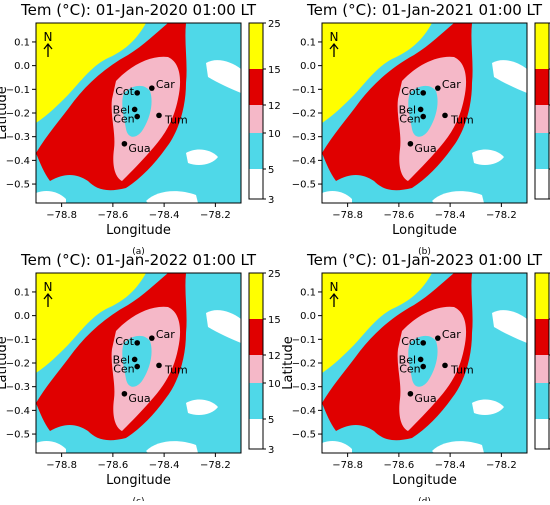 The height and width of the screenshot is (505, 550). I want to click on colorbar-frame, so click(542, 361).